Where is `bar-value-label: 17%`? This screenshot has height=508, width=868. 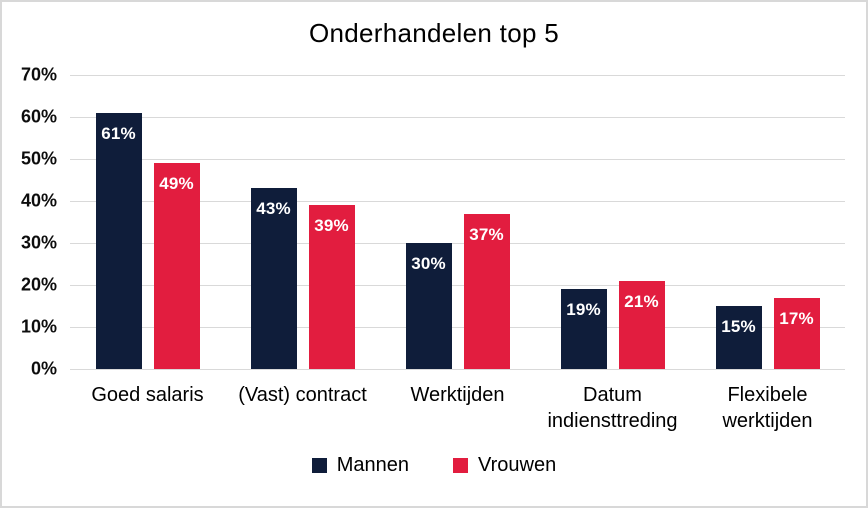
bar-value-label: 17% is located at coordinates (796, 318).